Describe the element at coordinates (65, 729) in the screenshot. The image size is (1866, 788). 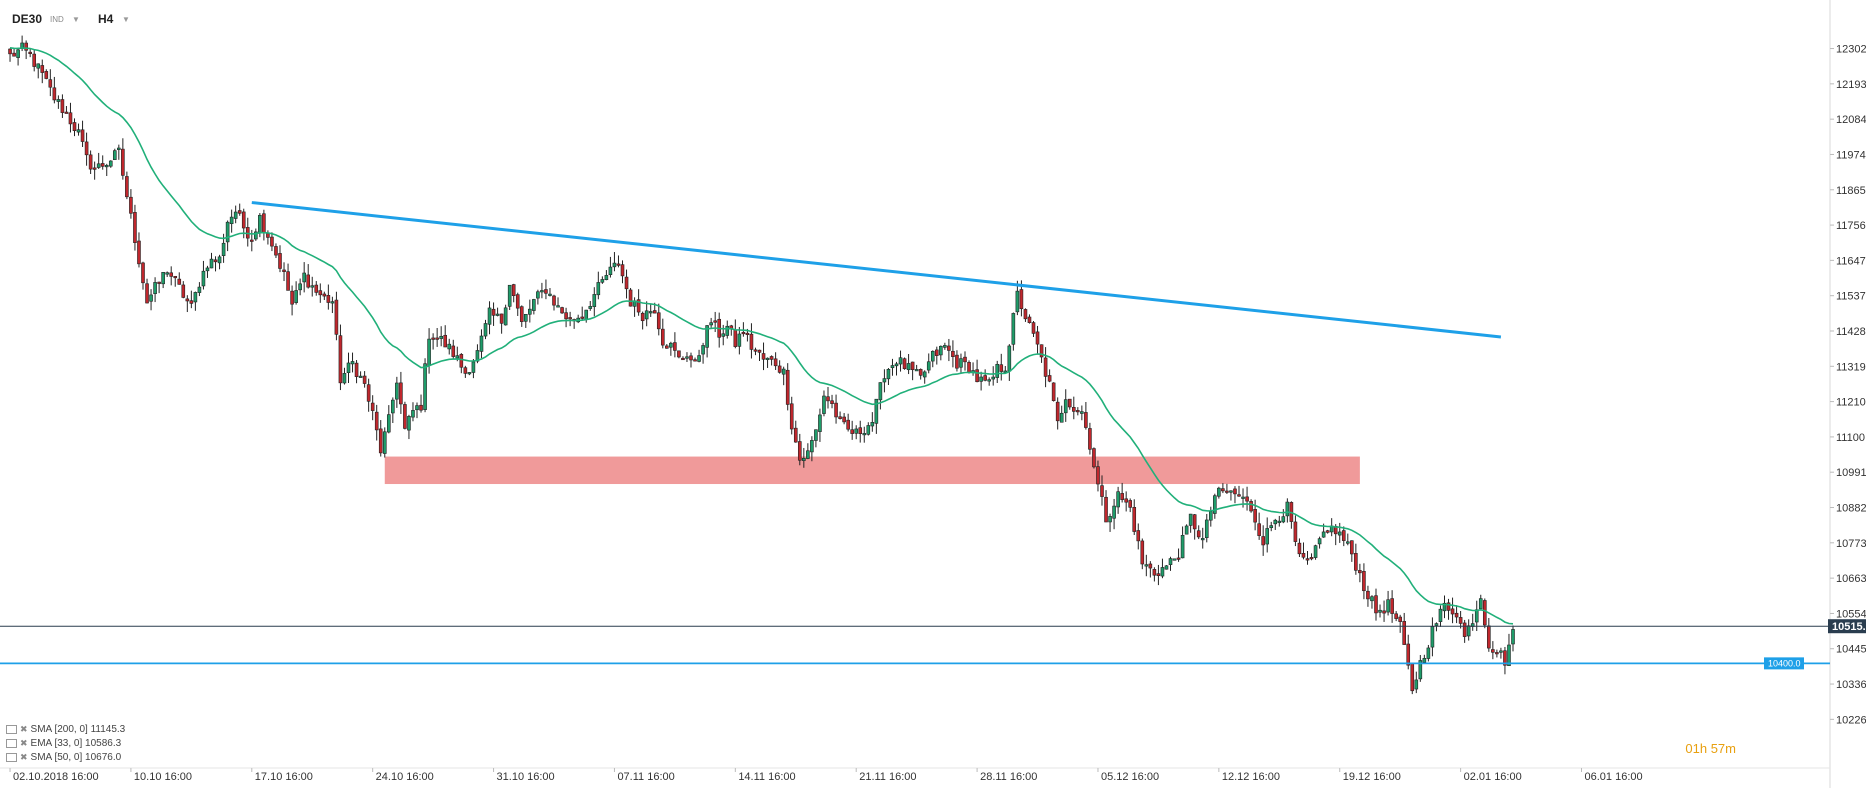
I see `indicator-legend-sma200: ✖ SMA [200, 0] 11145.3` at that location.